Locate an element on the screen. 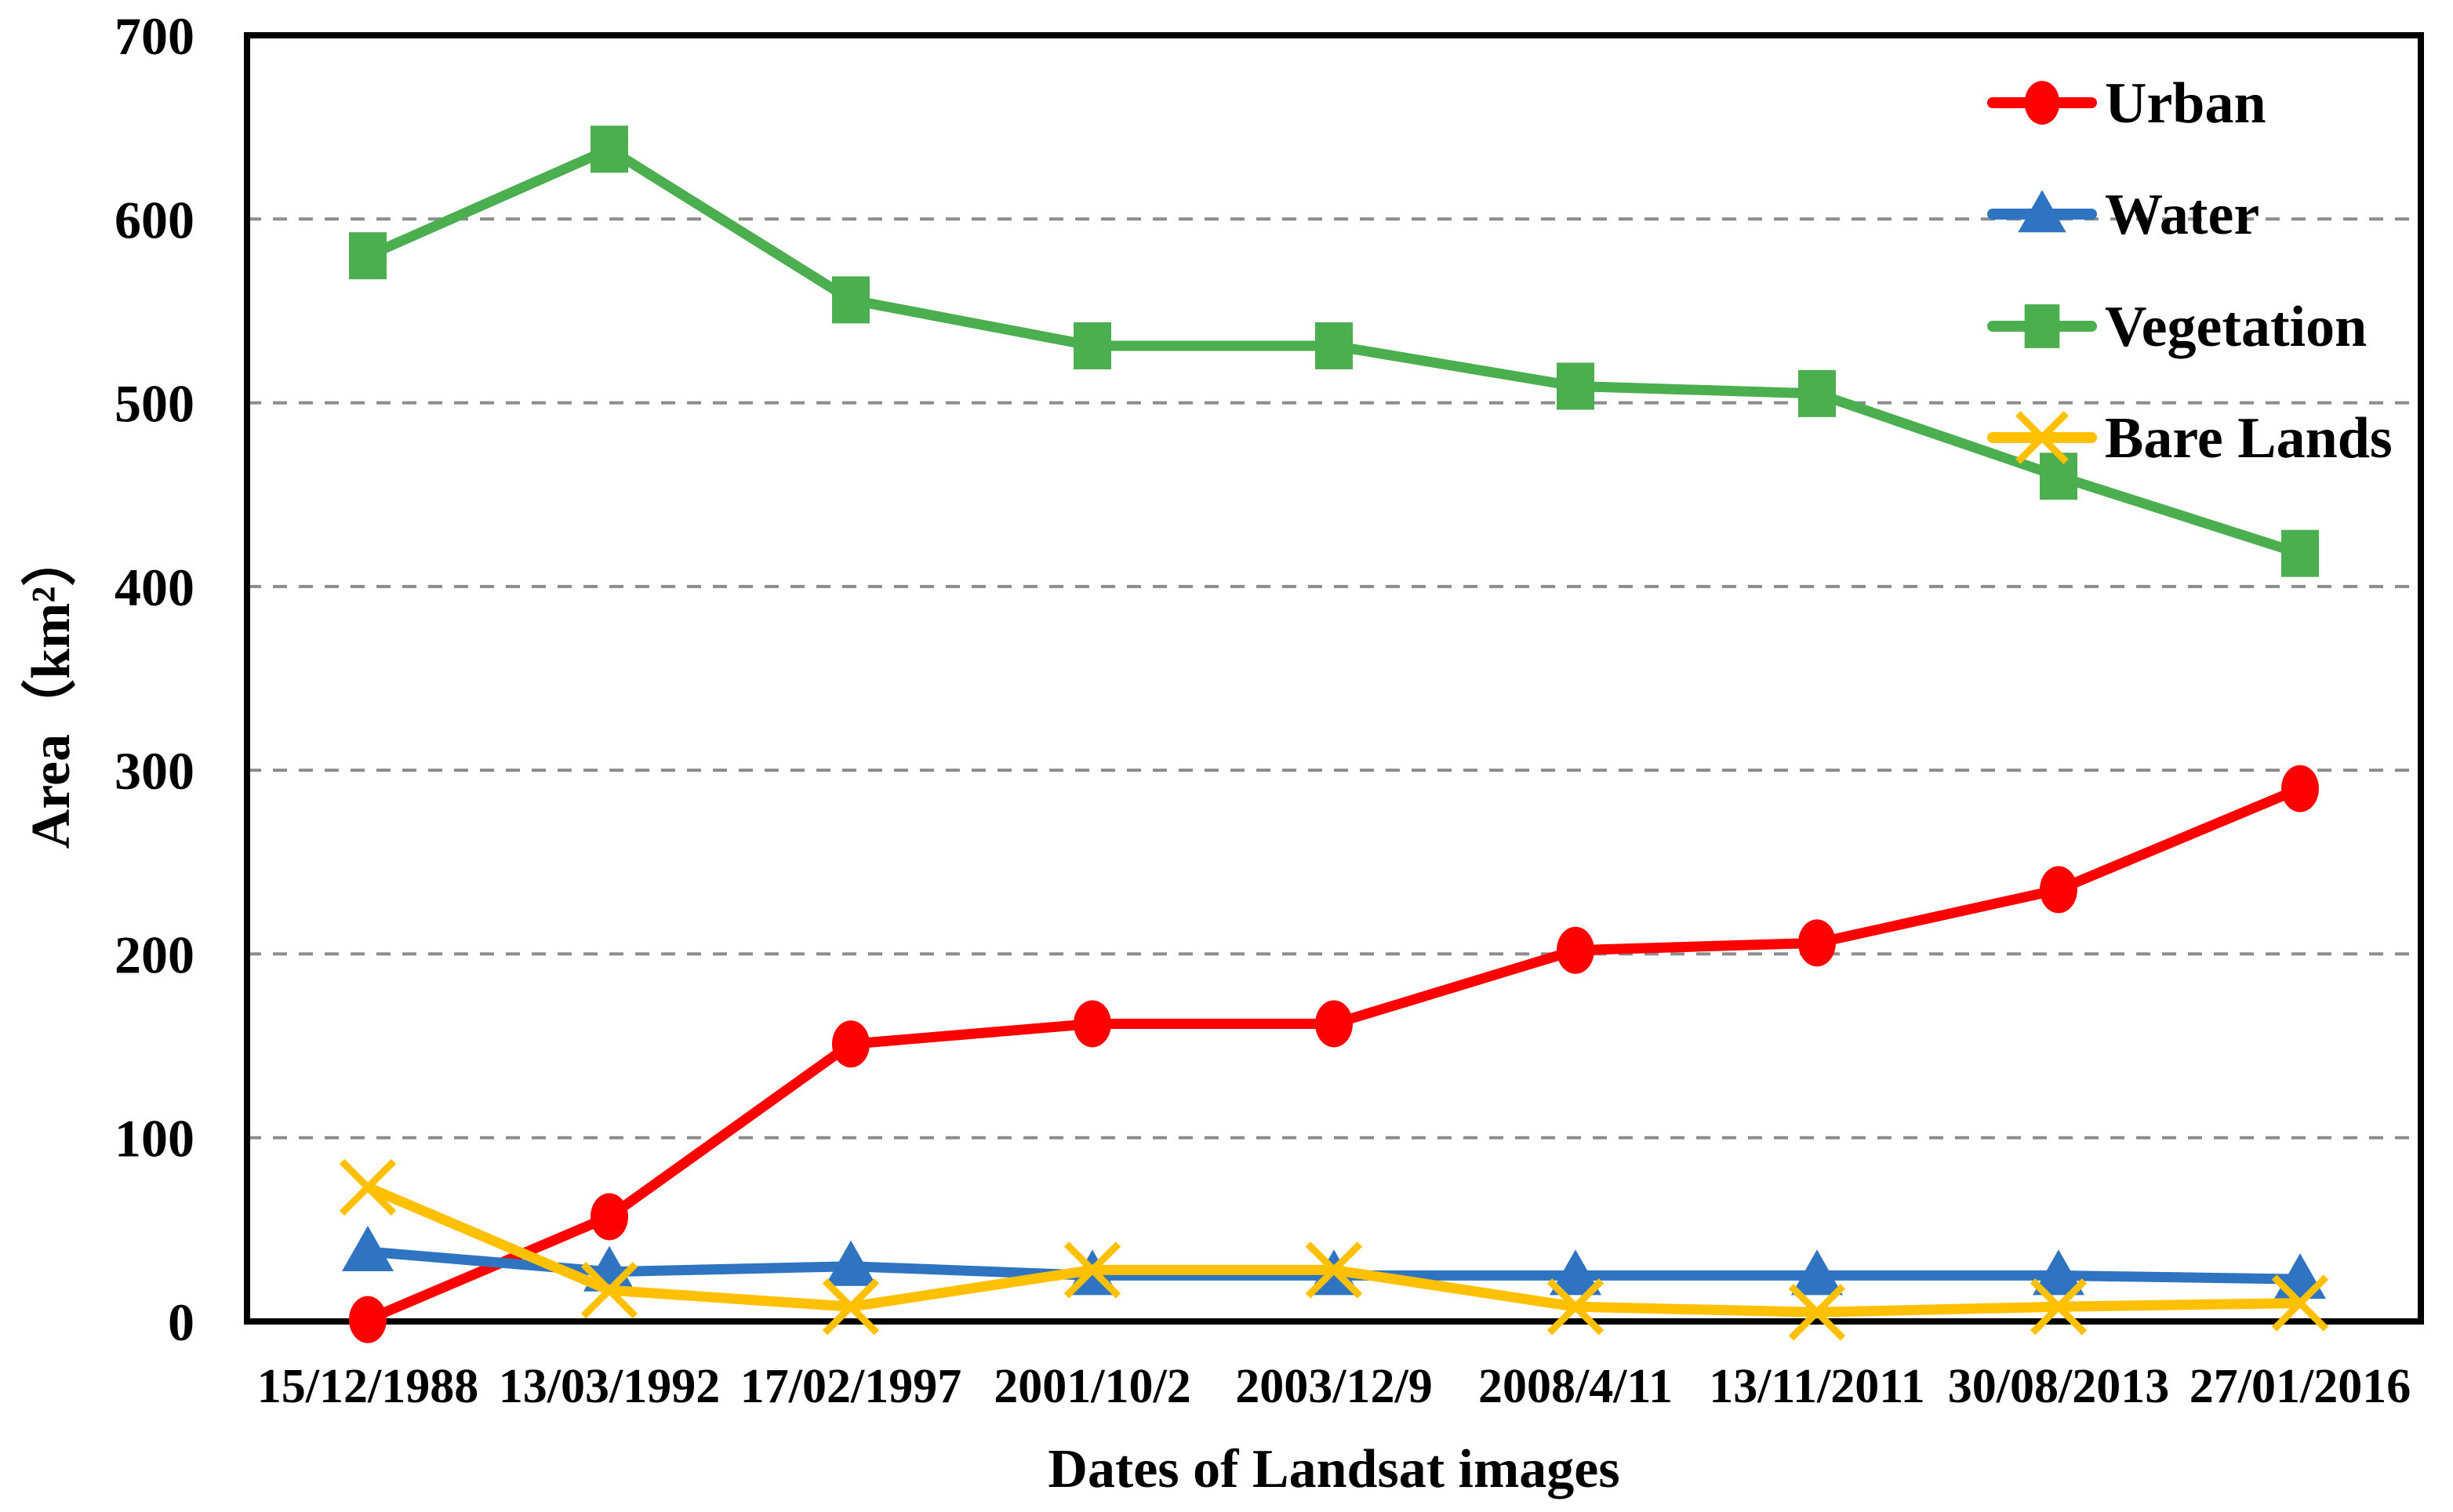 This screenshot has height=1512, width=2453. x-tick-label: 13/11/2011 is located at coordinates (1817, 1386).